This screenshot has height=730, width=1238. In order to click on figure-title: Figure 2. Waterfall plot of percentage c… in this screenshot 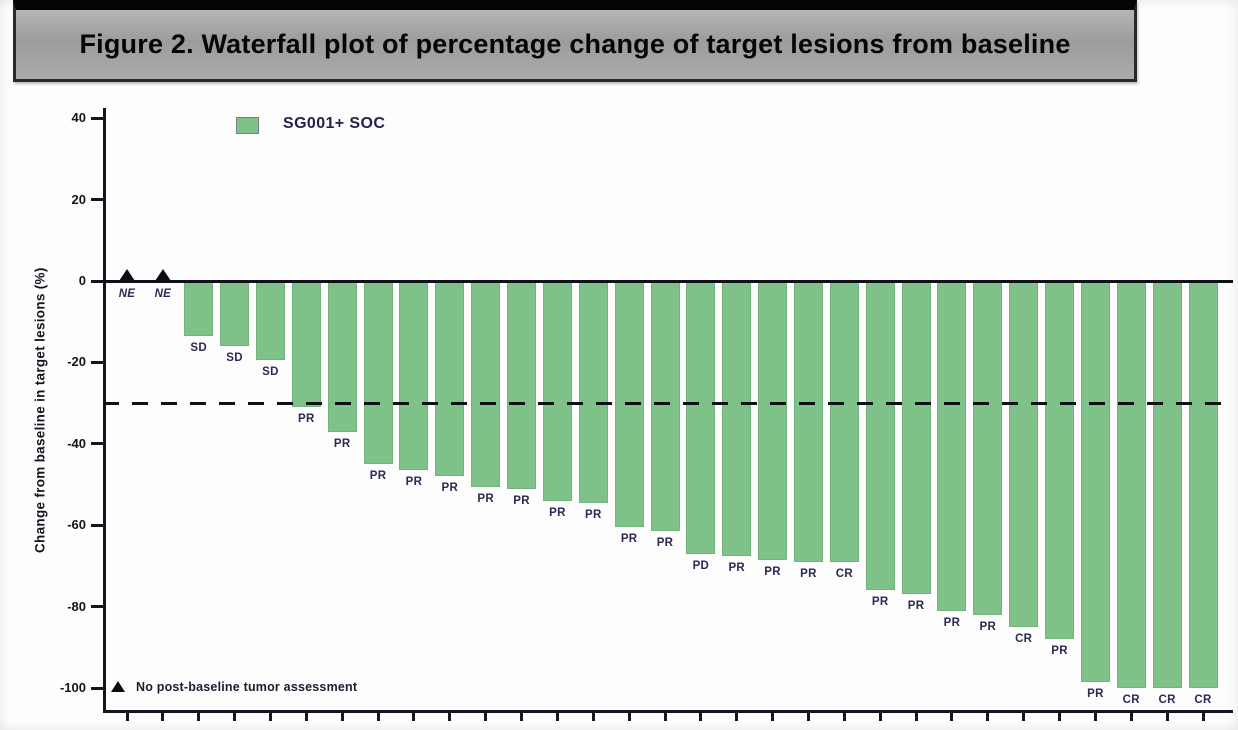, I will do `click(575, 44)`.